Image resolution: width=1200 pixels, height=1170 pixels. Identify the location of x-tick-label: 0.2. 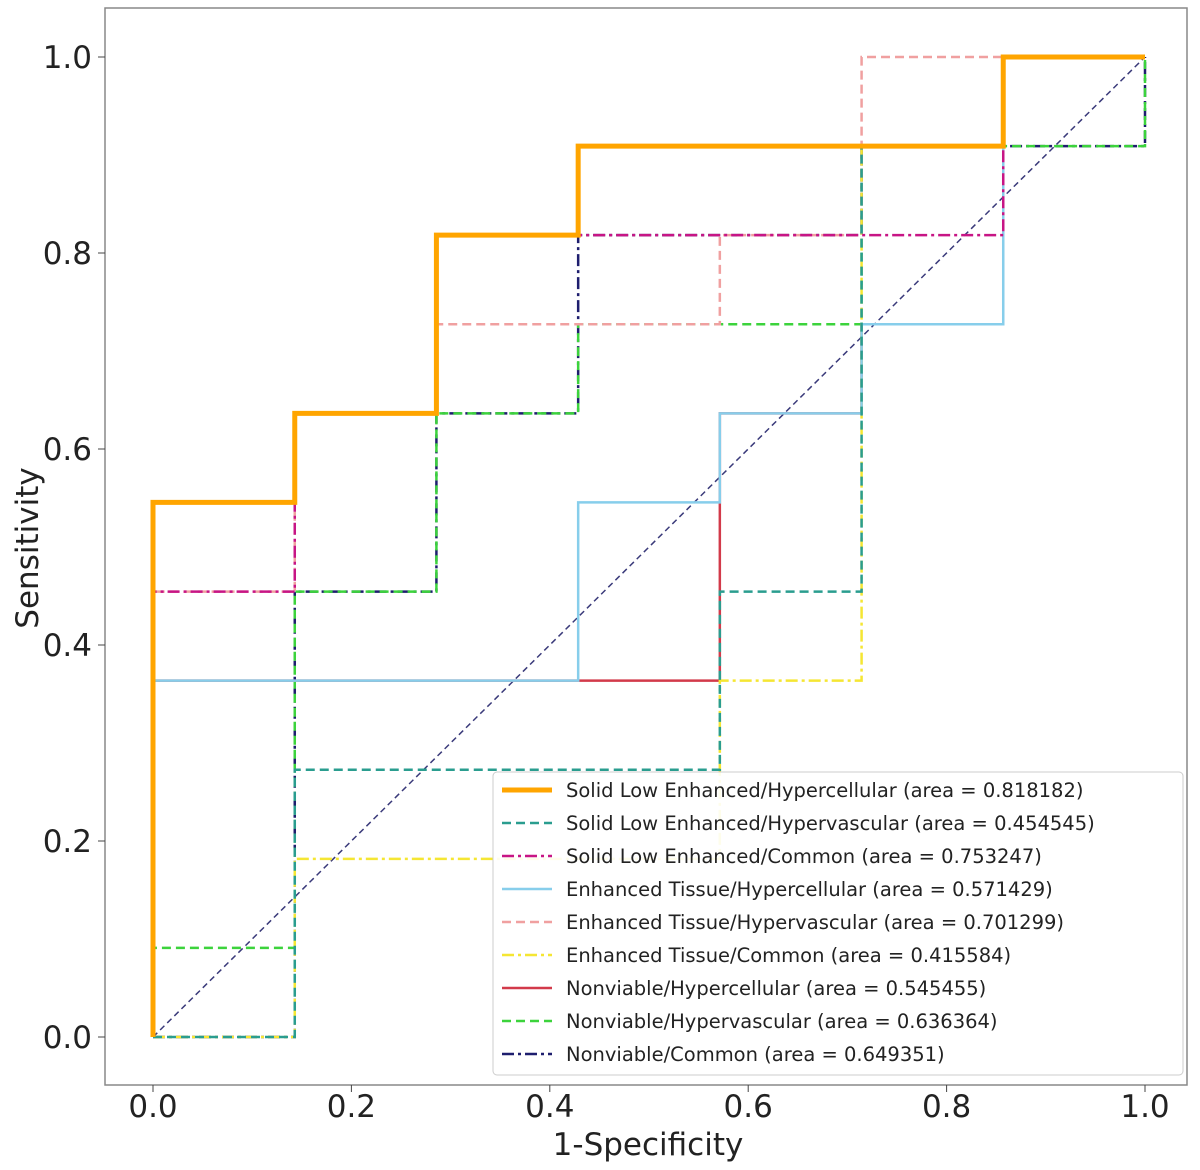
(351, 1107).